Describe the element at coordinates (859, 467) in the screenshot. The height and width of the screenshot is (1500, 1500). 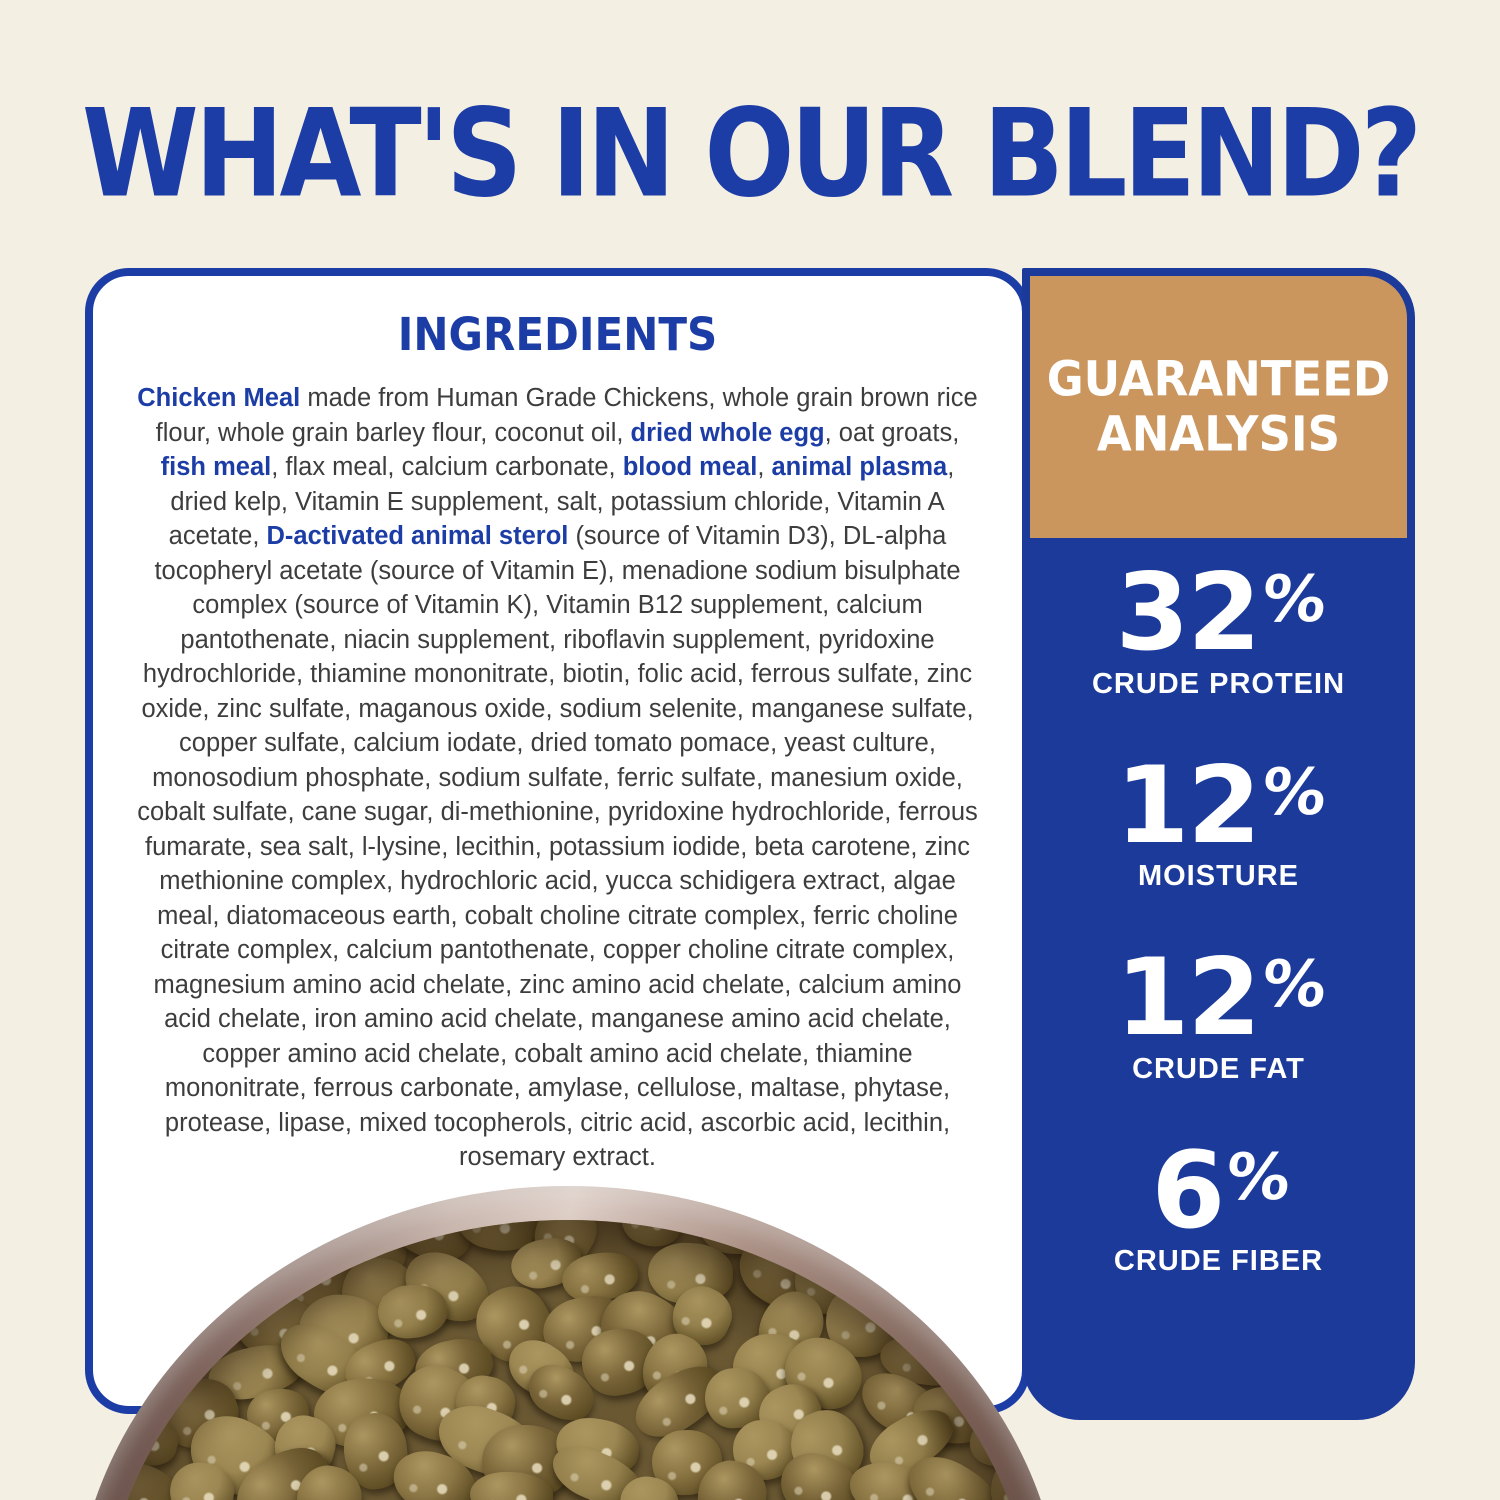
I see `ingredient-highlight: animal plasma` at that location.